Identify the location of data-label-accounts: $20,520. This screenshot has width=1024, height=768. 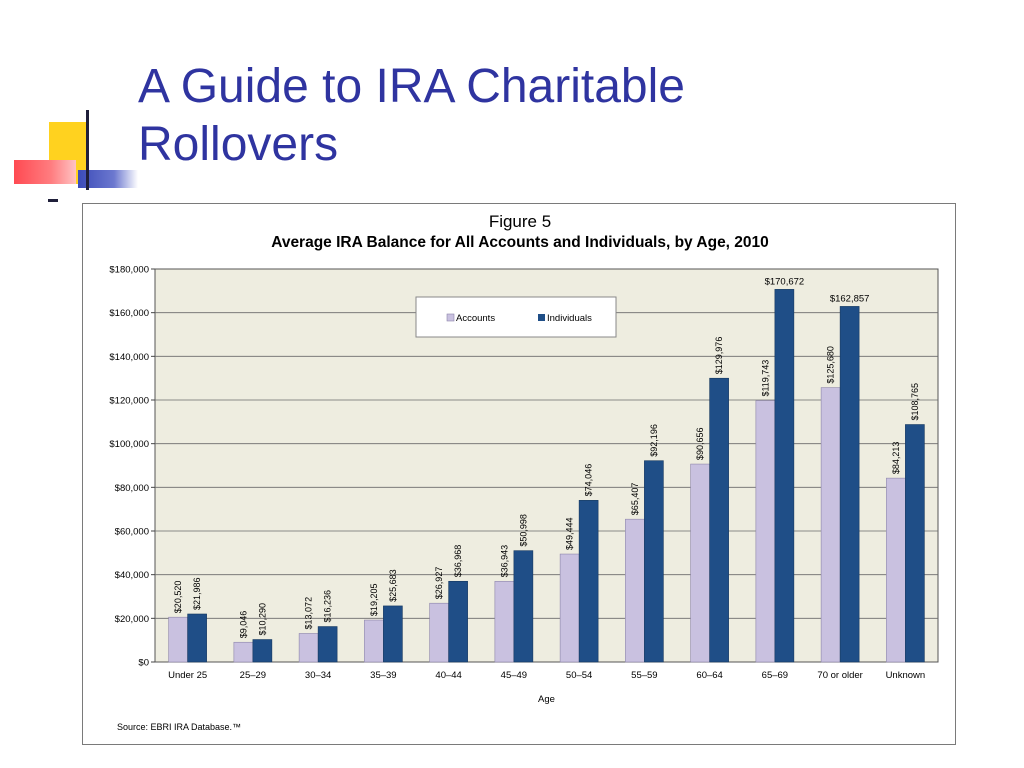
(178, 597).